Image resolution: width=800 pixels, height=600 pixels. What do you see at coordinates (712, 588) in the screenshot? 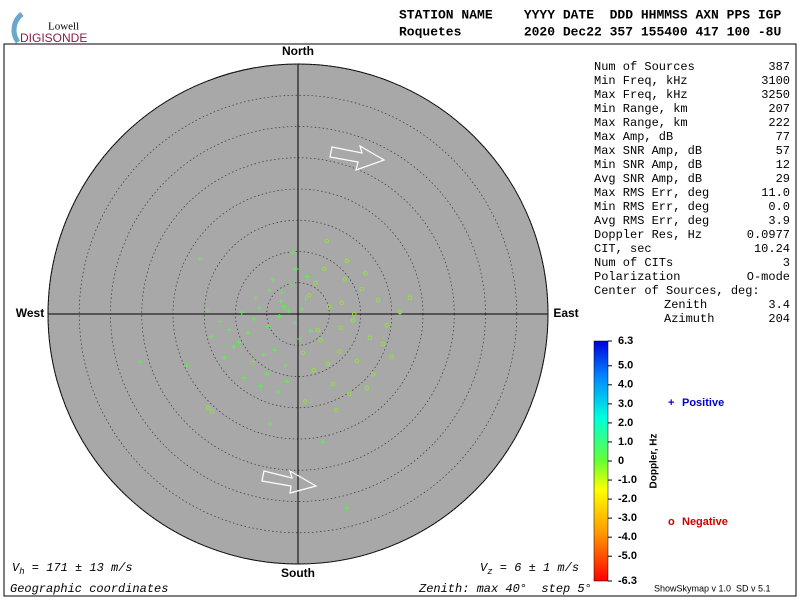
I see `version-label: ShowSkymap v 1.0 SD v 5.1` at bounding box center [712, 588].